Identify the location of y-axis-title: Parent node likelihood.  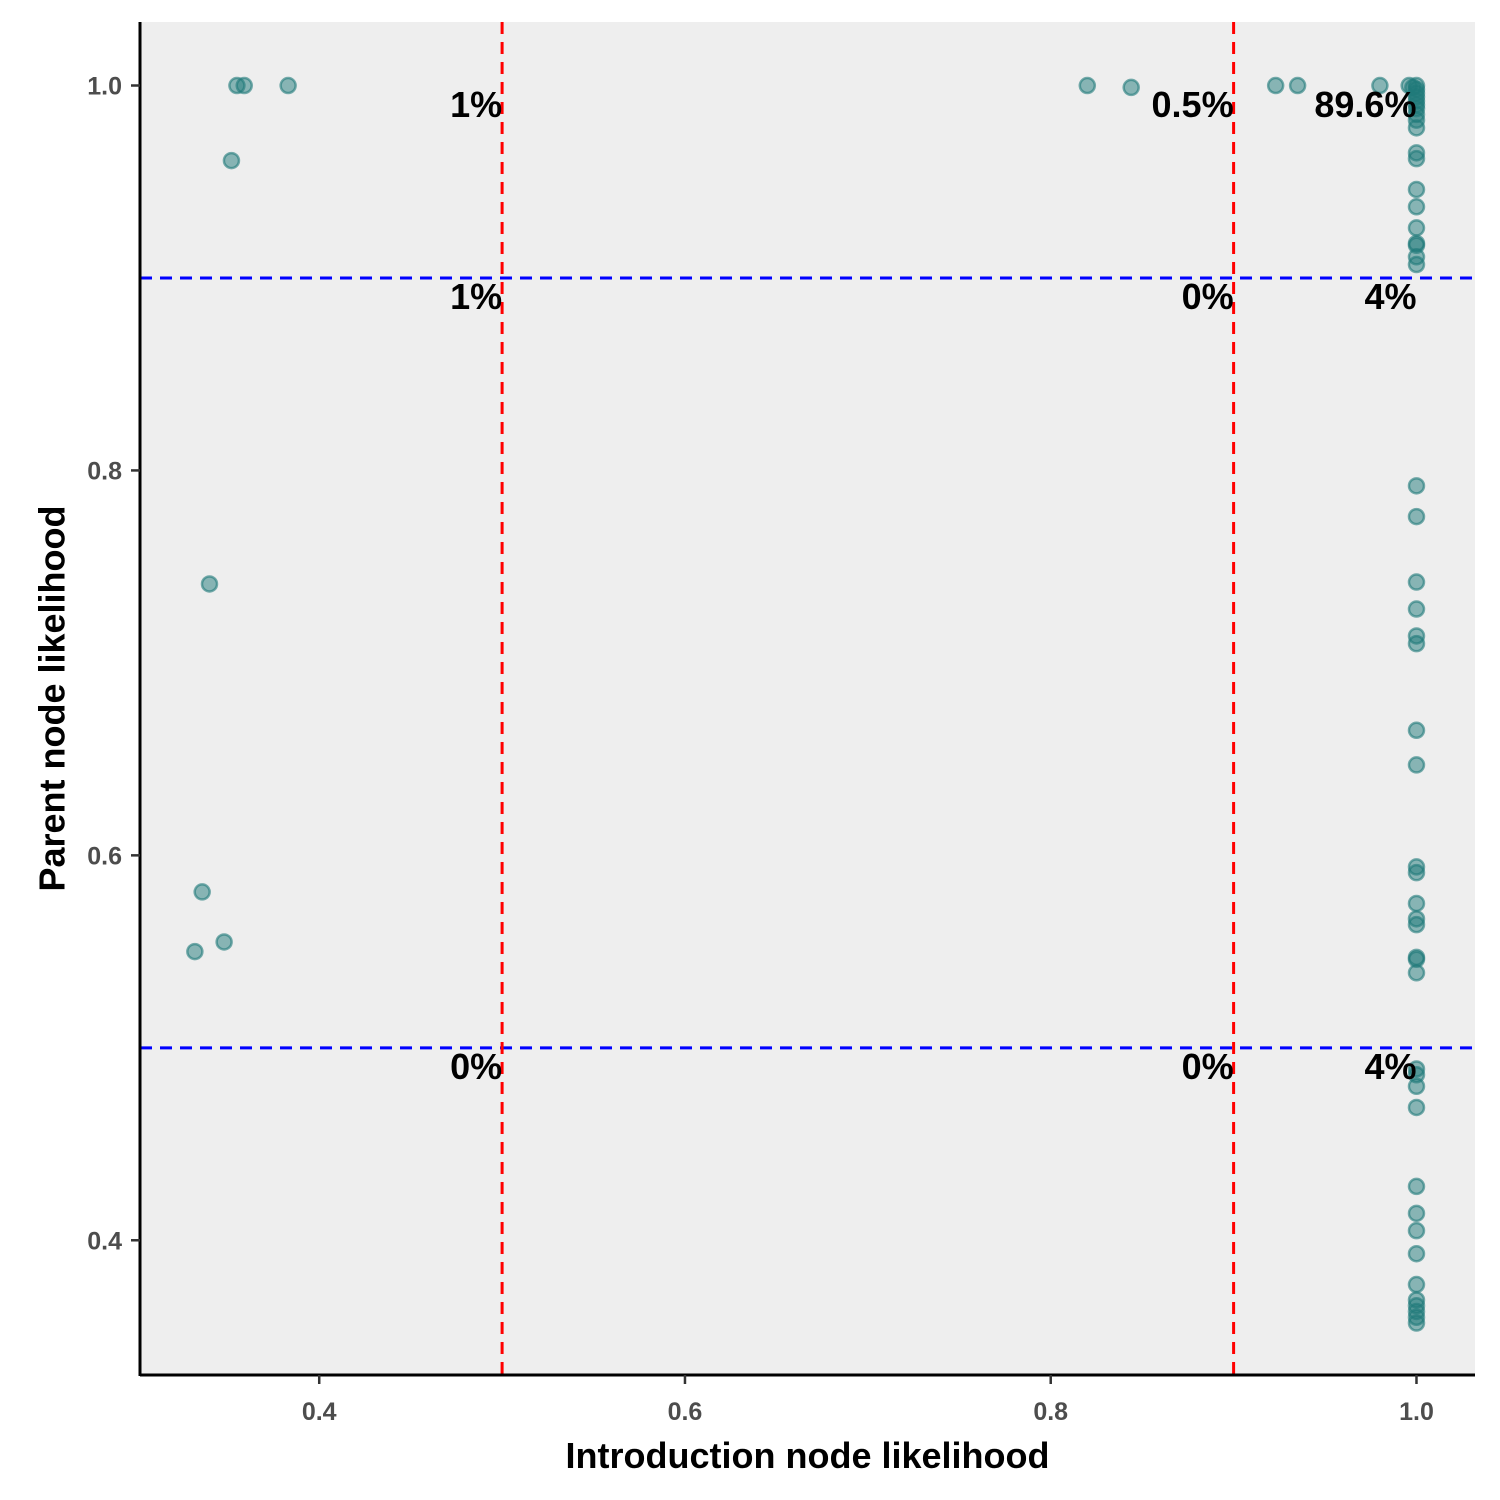
(52, 698).